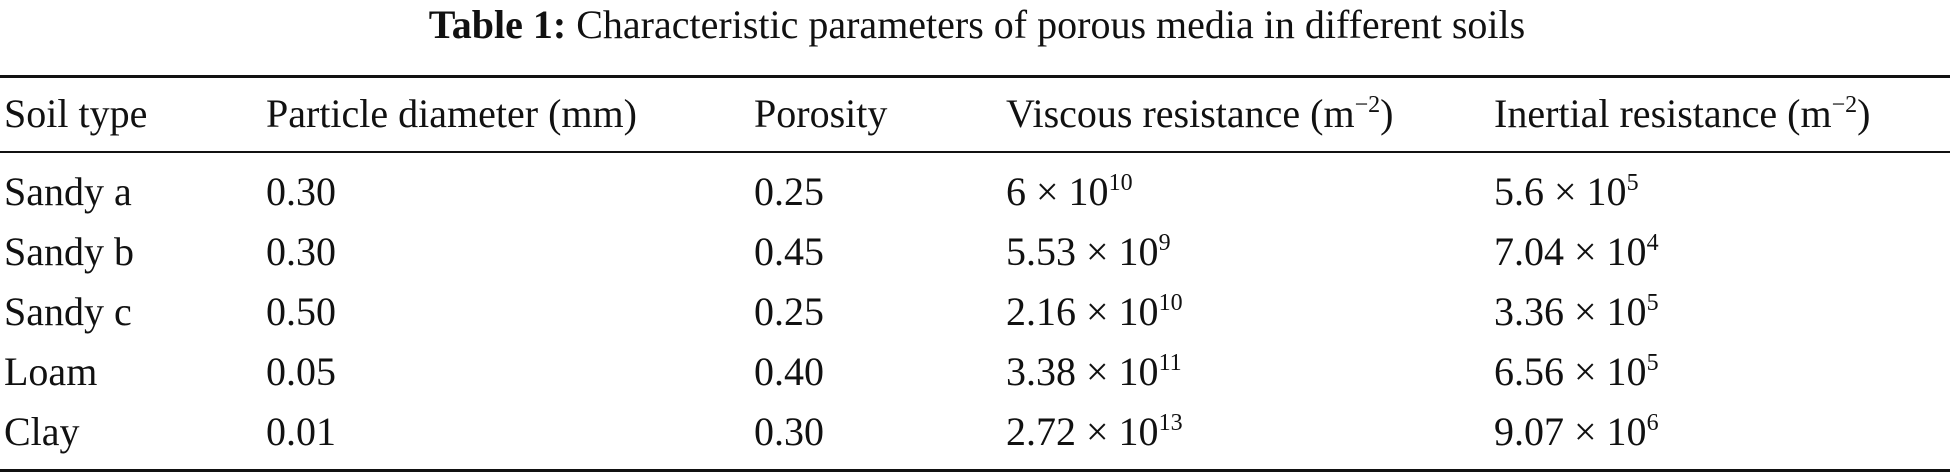  I want to click on header-inertial-resistance-label: Inertial resistance (m, so click(1663, 113).